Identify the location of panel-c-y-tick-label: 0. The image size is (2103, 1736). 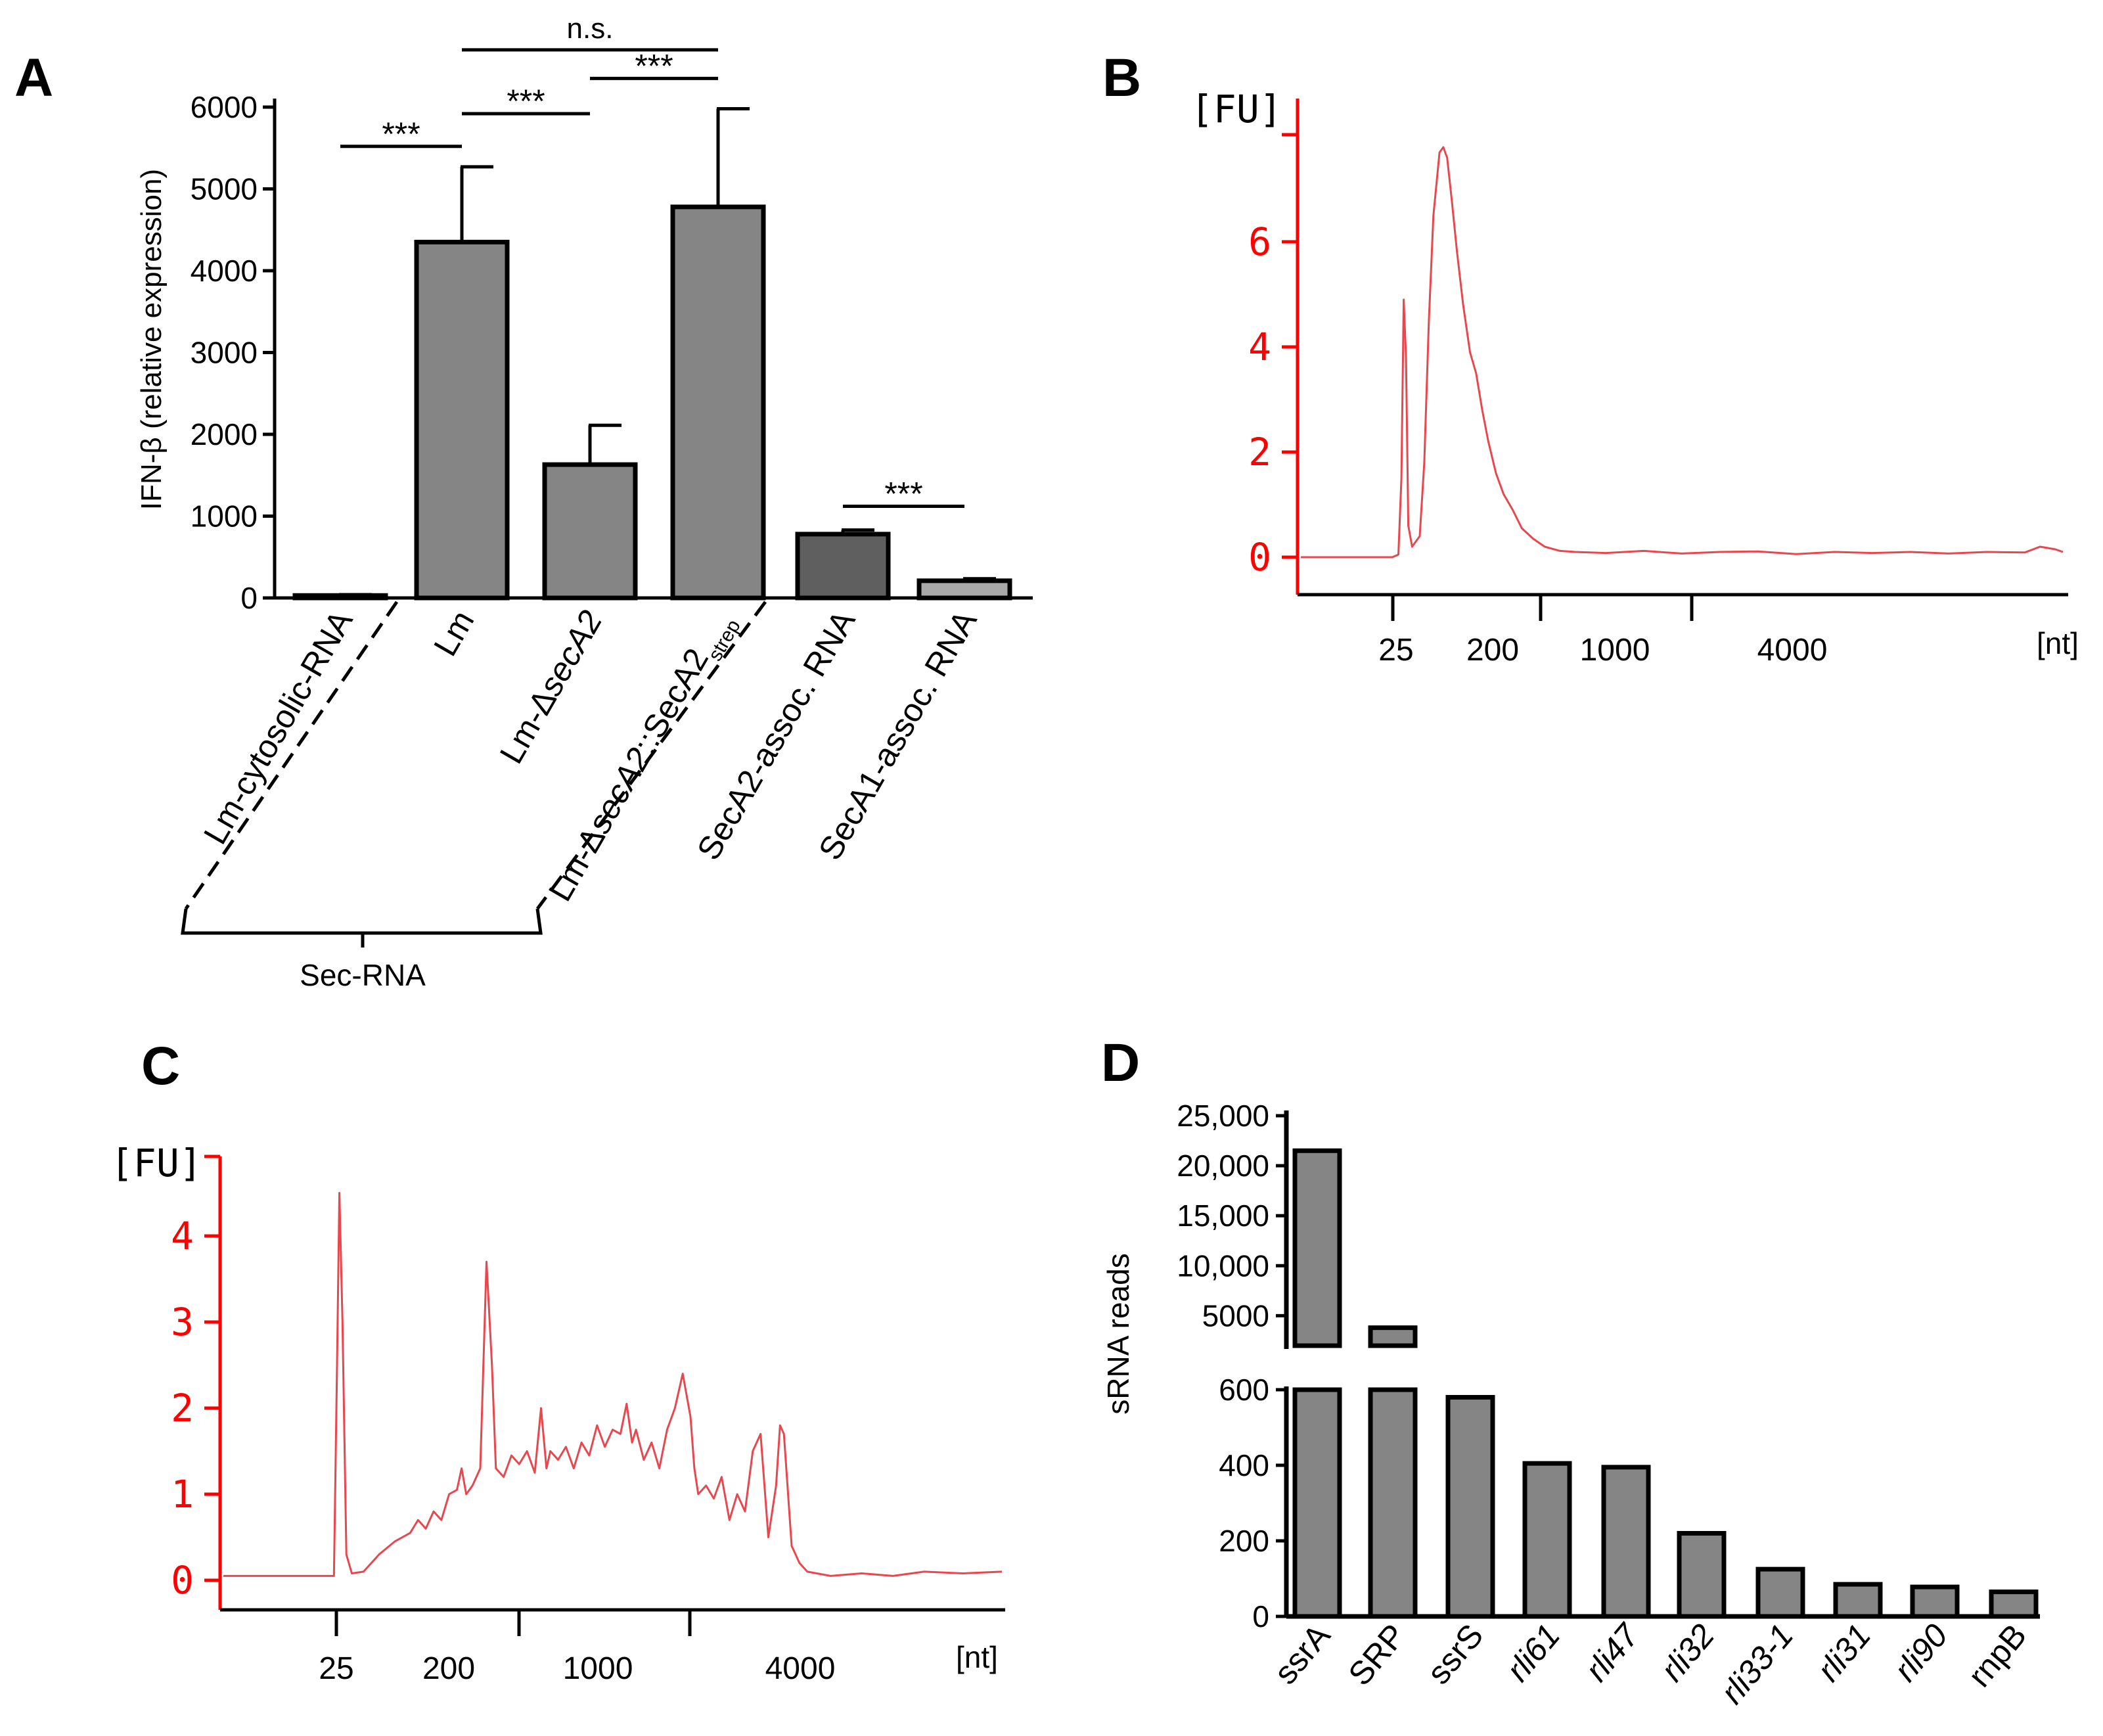
(183, 1580).